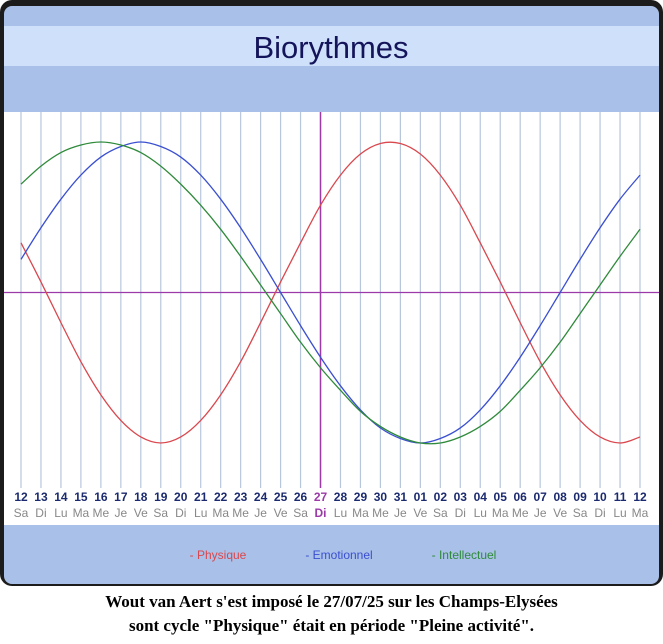  Describe the element at coordinates (461, 497) in the screenshot. I see `x-tick-label: 03` at that location.